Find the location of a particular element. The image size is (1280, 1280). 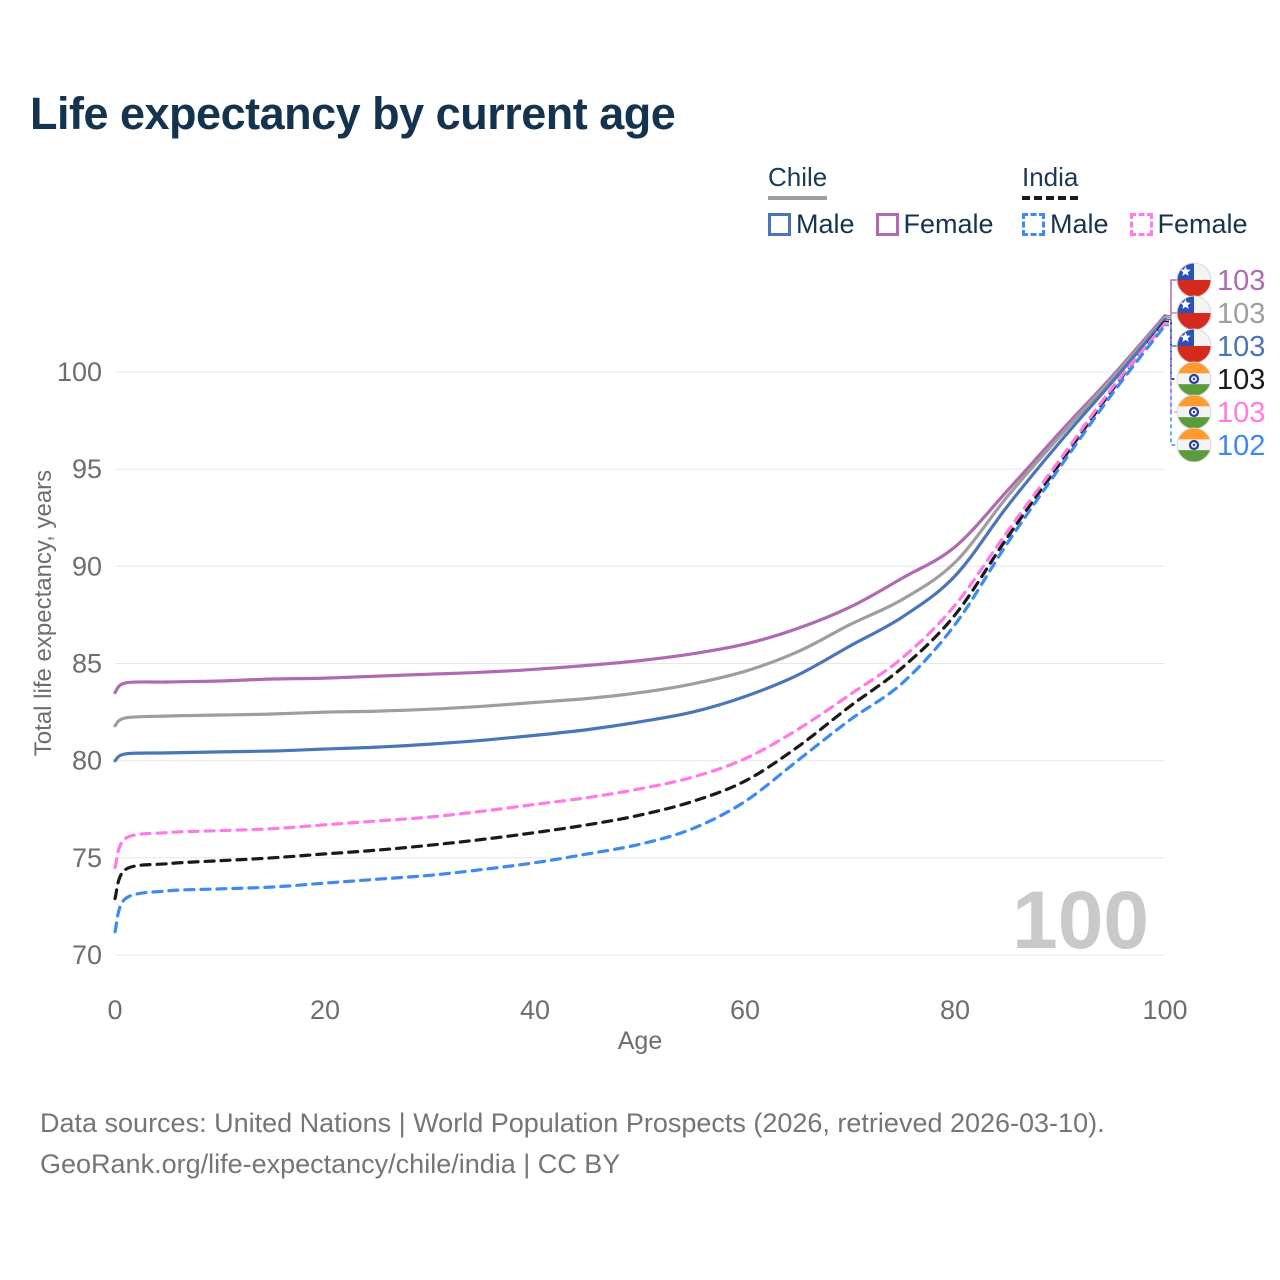

x-tick-label: 60 is located at coordinates (745, 1010).